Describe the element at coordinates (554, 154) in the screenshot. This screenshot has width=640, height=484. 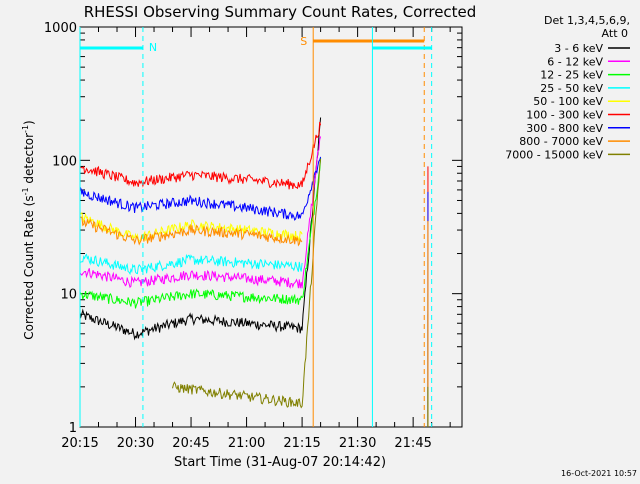
I see `legend-label: 7000 - 15000 keV` at that location.